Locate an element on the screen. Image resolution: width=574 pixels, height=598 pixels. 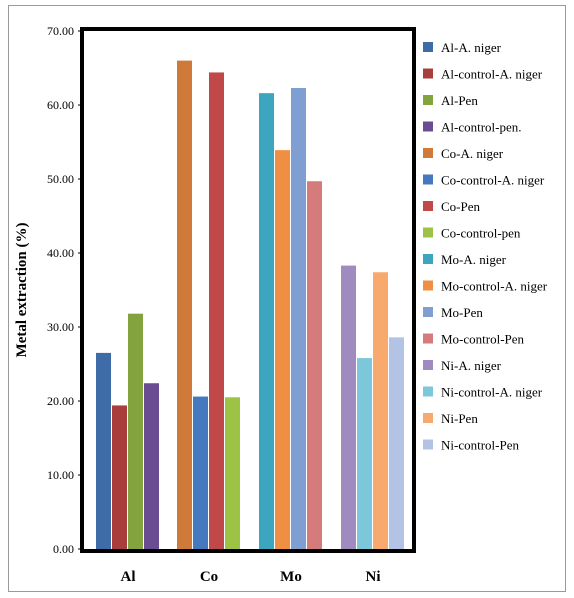
x-axis-ticks: Al Co Mo Ni is located at coordinates (251, 577).